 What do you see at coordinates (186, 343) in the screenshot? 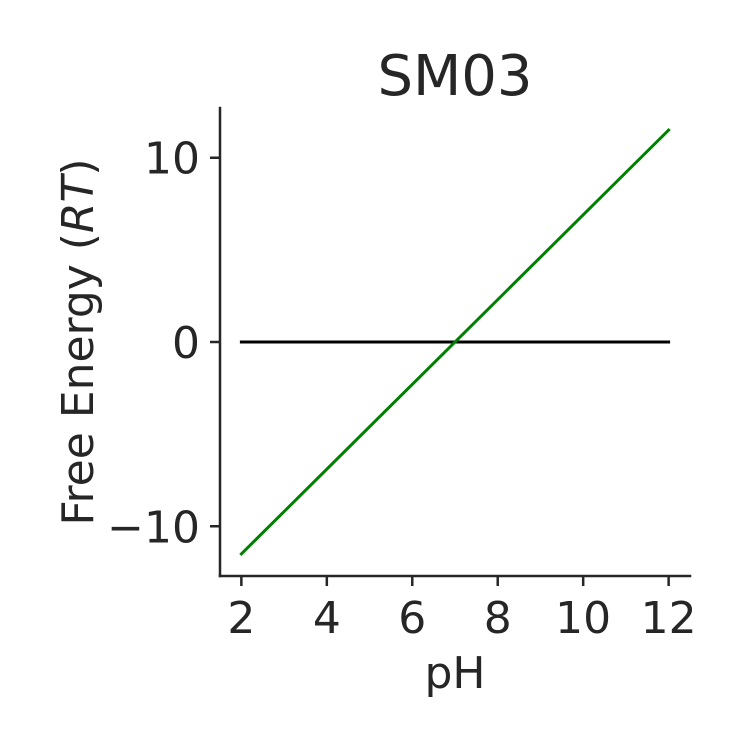
I see `y-tick-label: 0` at bounding box center [186, 343].